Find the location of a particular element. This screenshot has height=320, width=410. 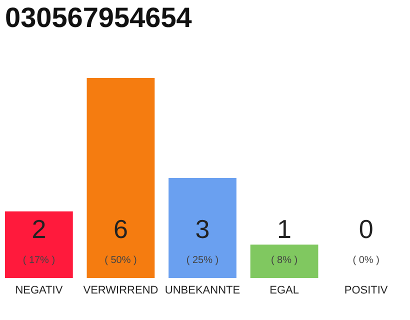

data-label: 0 is located at coordinates (366, 229).